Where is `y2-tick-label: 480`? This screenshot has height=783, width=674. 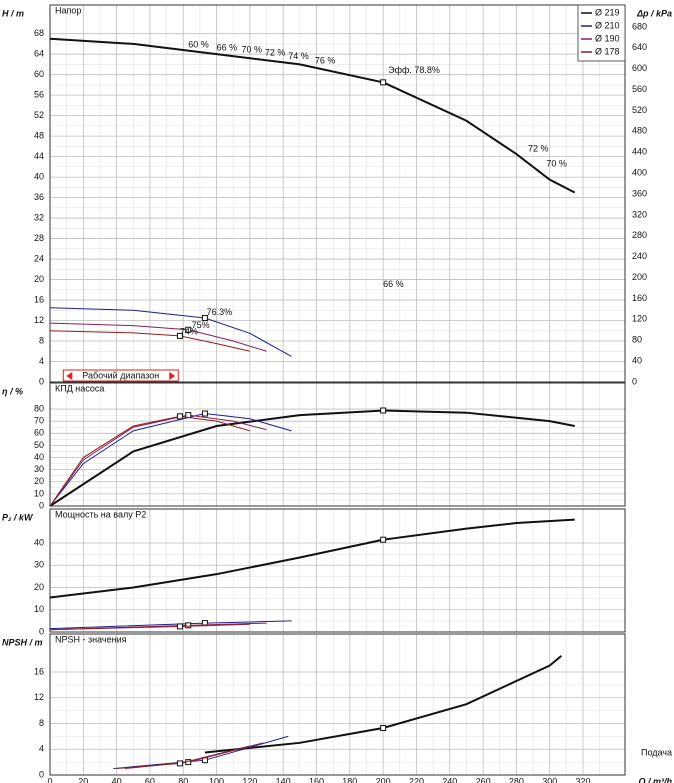
y2-tick-label: 480 is located at coordinates (639, 131).